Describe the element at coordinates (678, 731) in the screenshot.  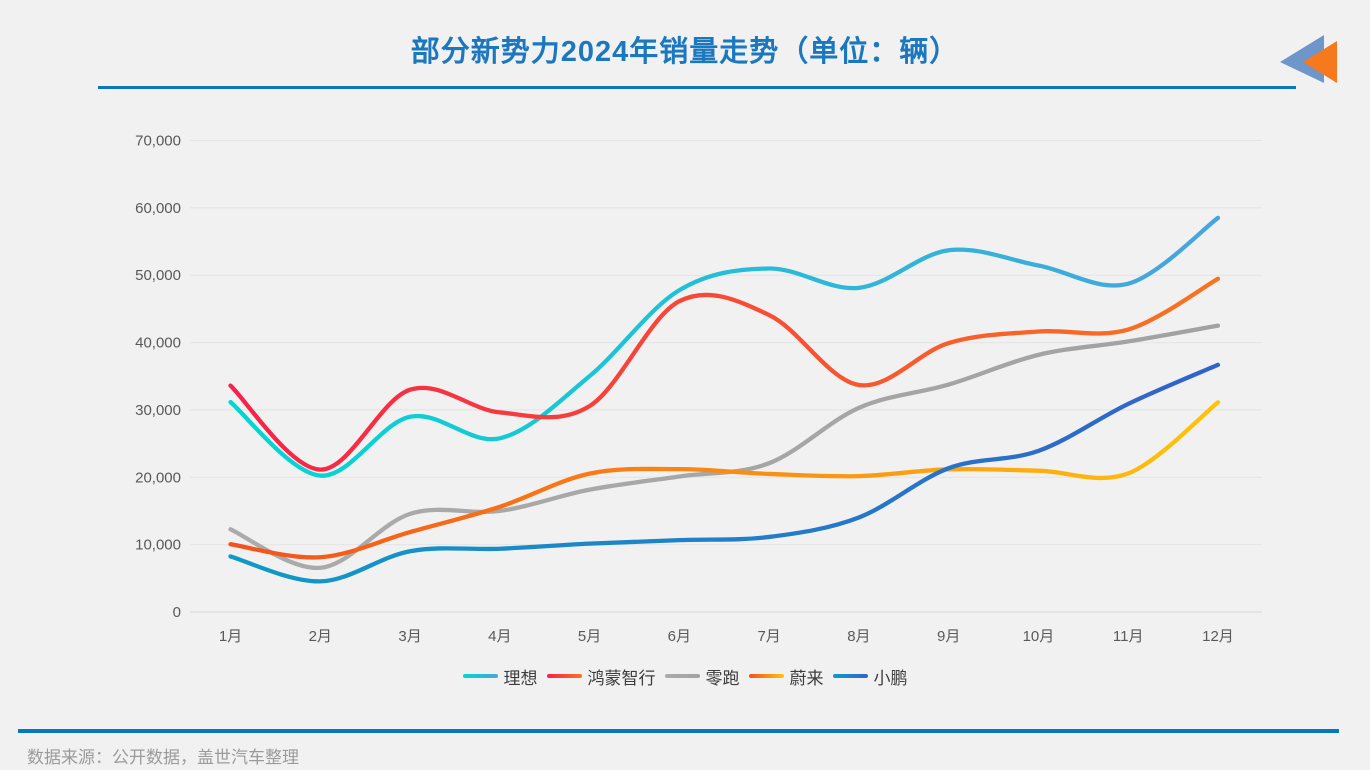
I see `footer-divider` at that location.